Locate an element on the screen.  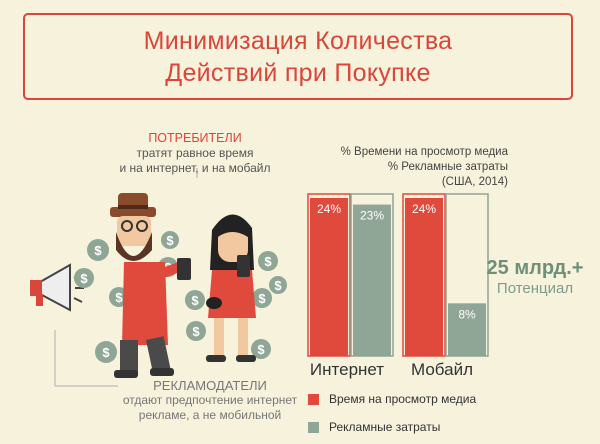
potential-callout: 25 млрд.+ Потенциал is located at coordinates (535, 278).